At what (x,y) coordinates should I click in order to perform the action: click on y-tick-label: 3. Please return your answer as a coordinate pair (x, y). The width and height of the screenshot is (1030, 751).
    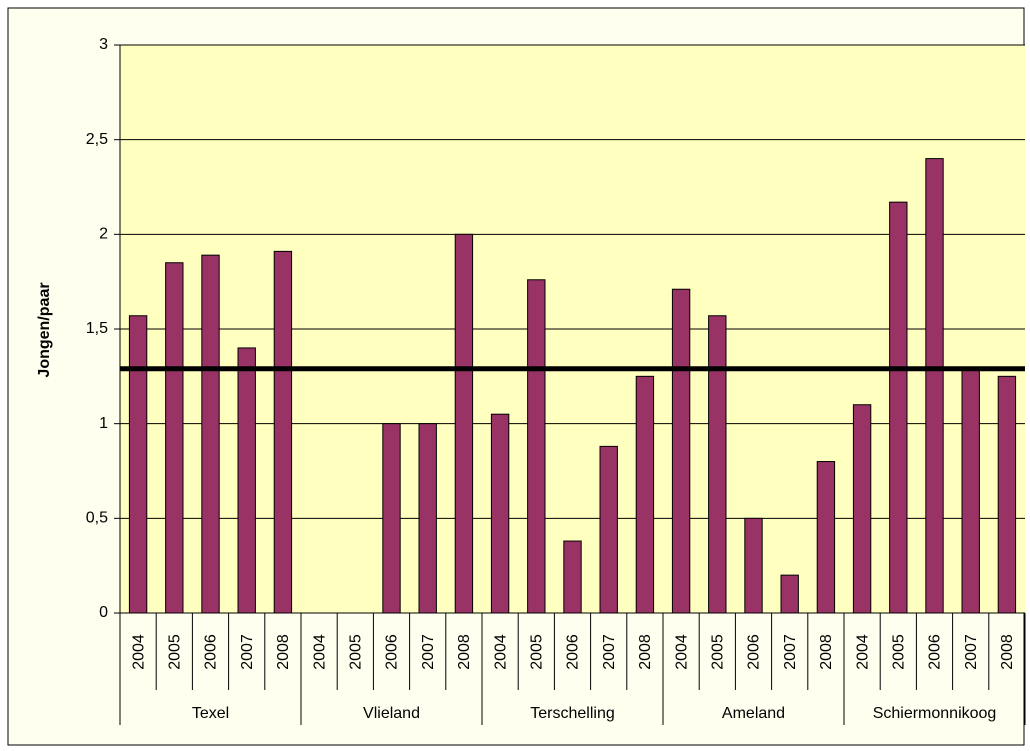
    Looking at the image, I should click on (103, 44).